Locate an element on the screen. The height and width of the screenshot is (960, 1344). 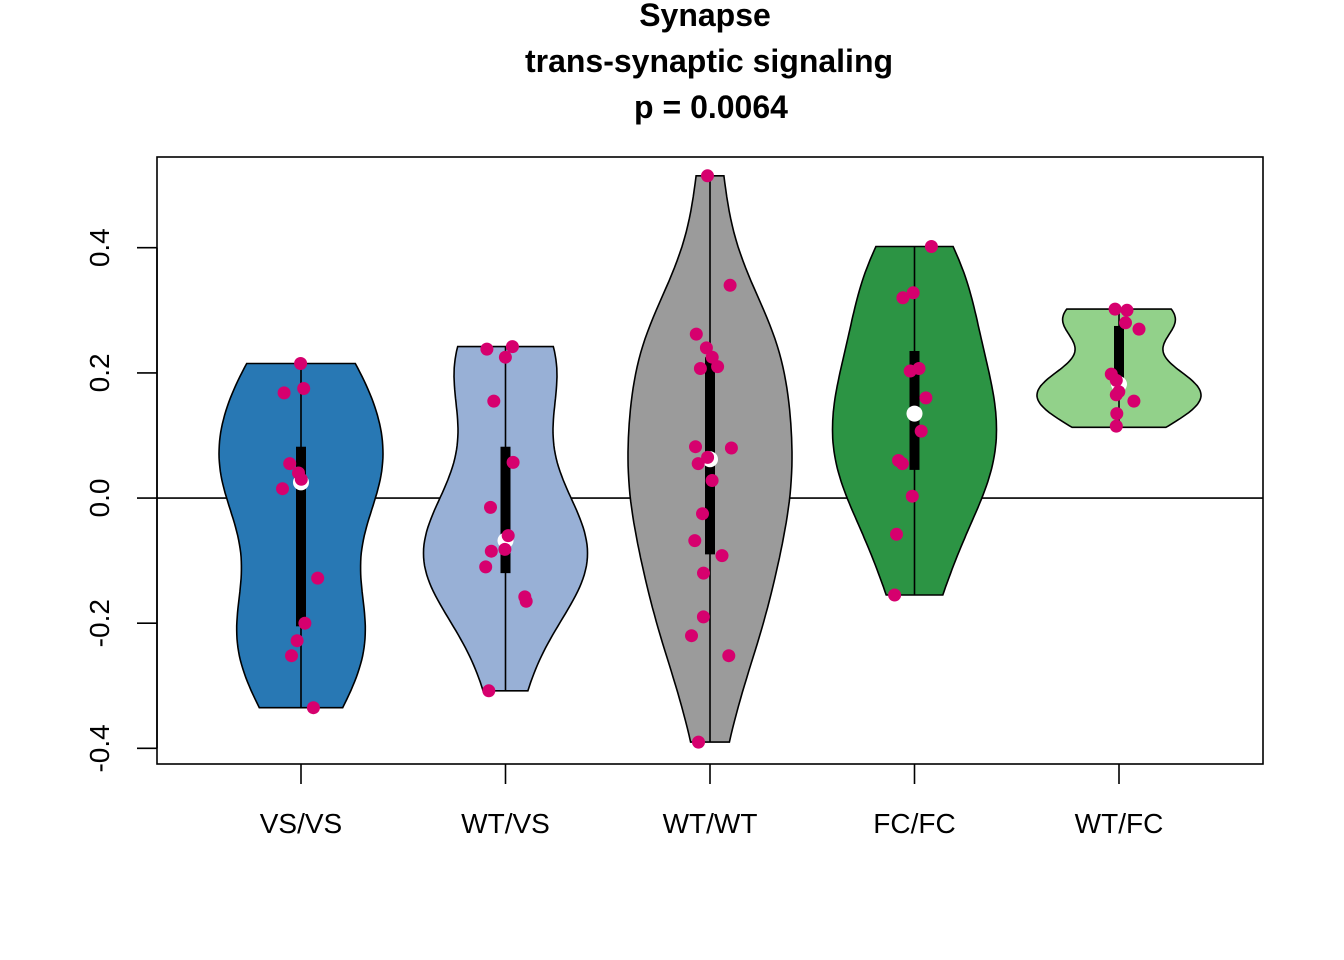
violin-median-point is located at coordinates (914, 413).